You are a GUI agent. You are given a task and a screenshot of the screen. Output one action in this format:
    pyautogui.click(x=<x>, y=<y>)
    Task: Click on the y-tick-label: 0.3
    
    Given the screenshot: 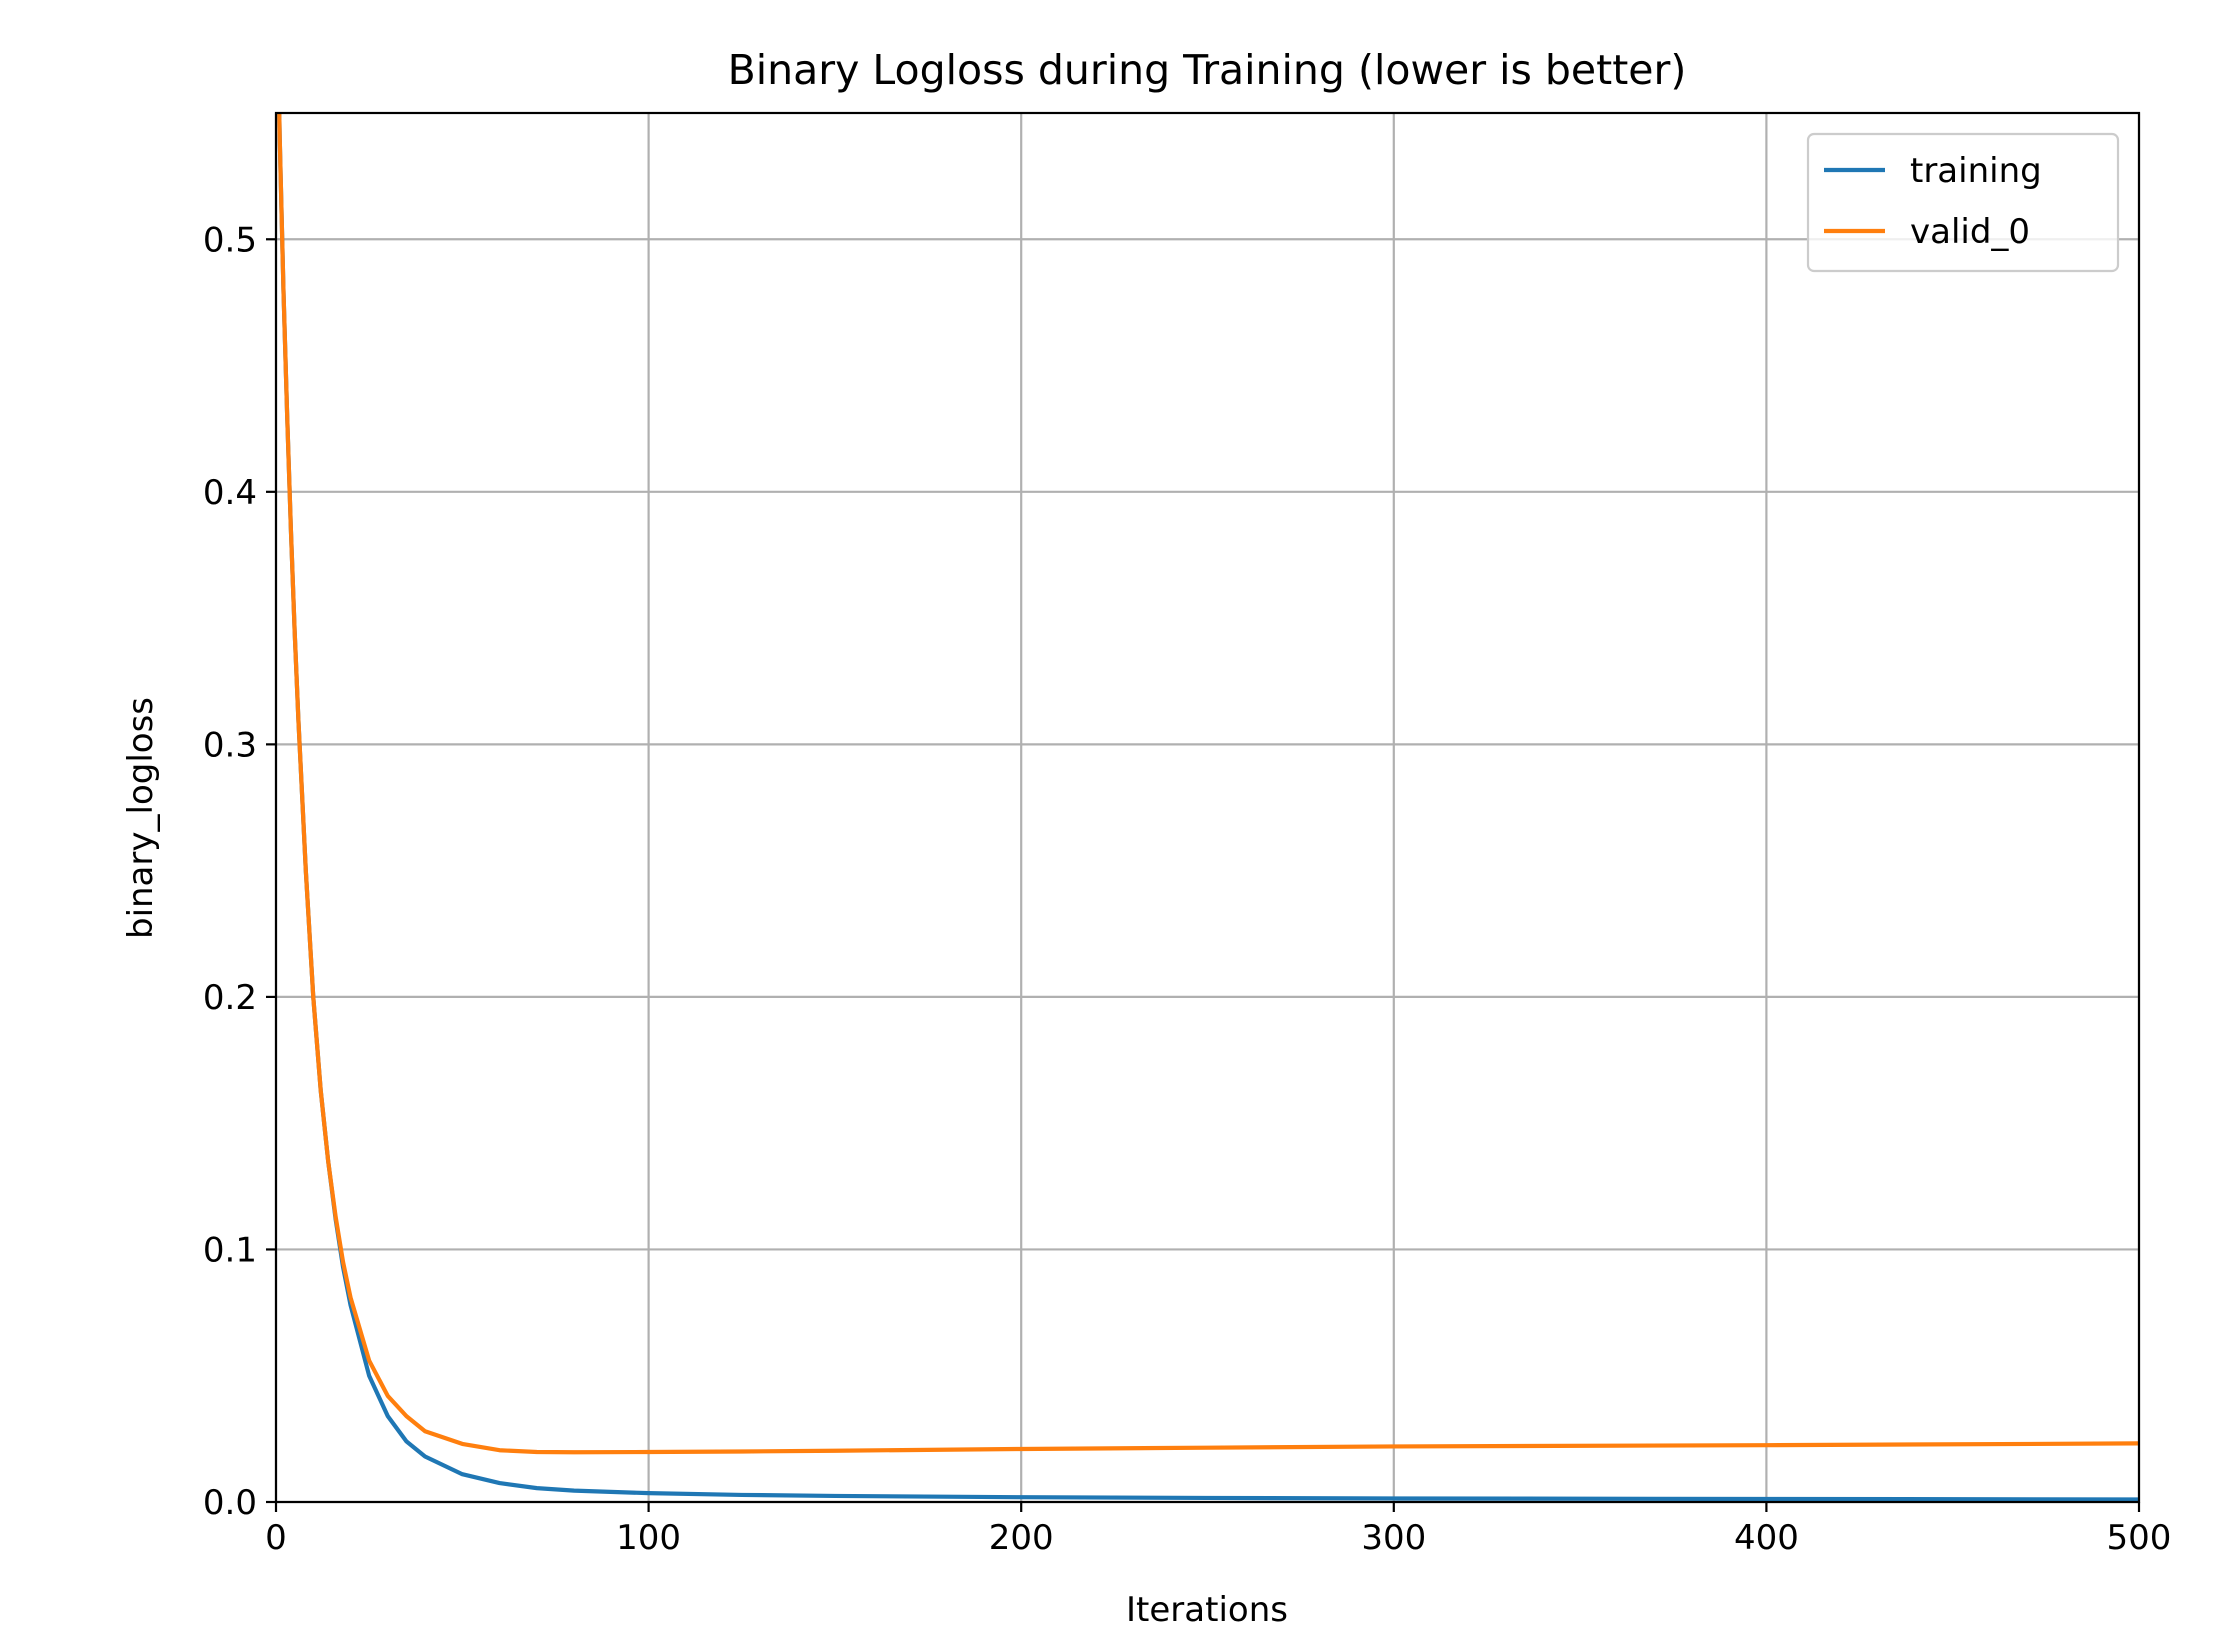 What is the action you would take?
    pyautogui.click(x=230, y=745)
    